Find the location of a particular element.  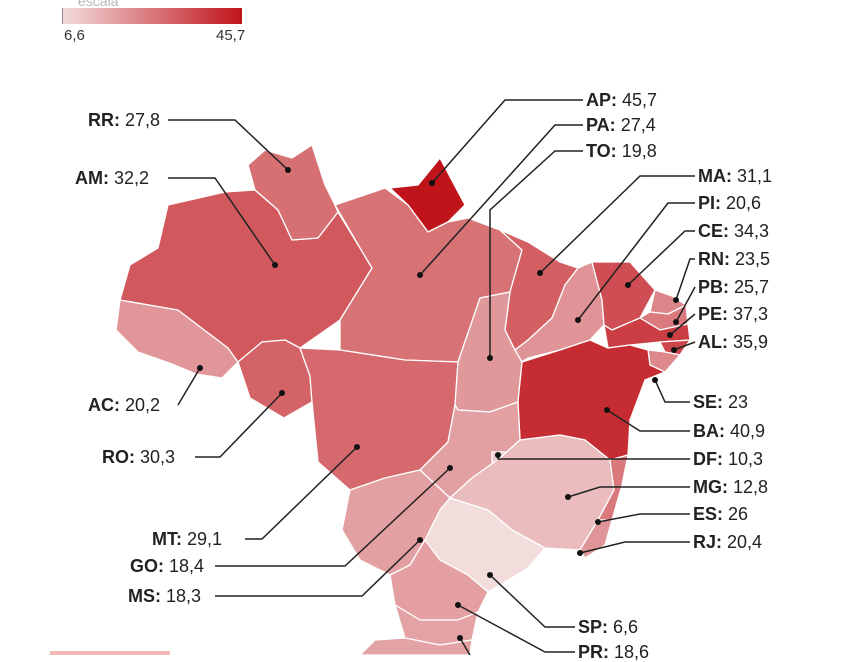

dot-sc is located at coordinates (460, 638).